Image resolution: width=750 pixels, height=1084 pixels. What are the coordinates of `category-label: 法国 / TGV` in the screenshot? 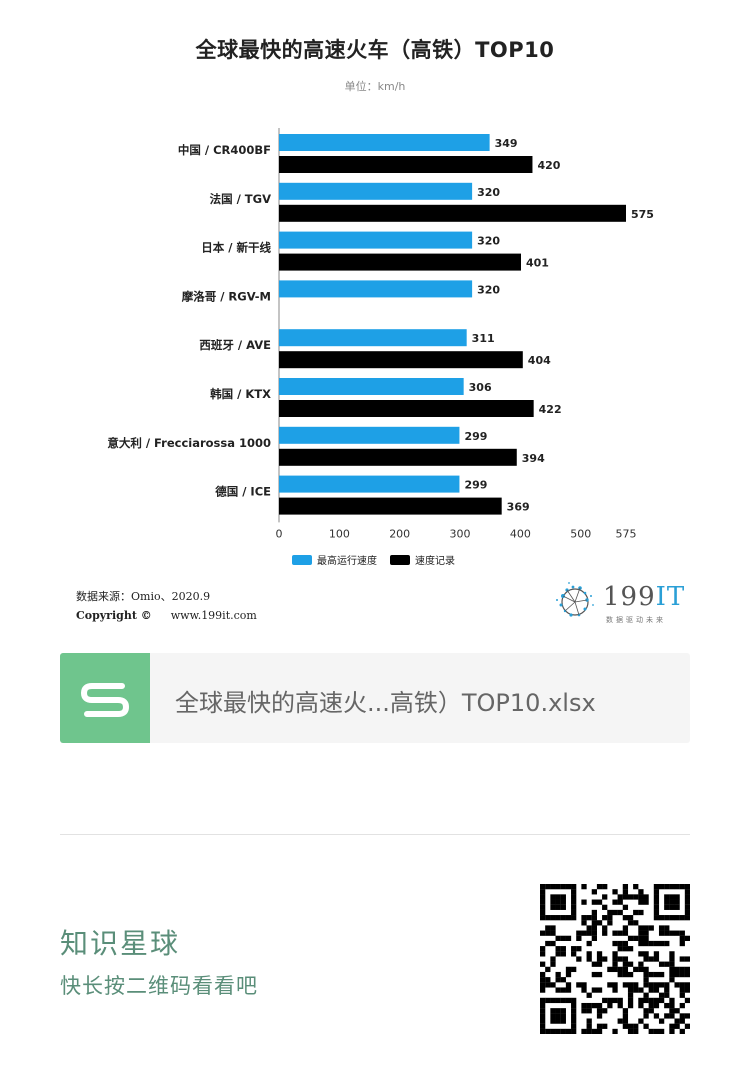 It's located at (240, 199).